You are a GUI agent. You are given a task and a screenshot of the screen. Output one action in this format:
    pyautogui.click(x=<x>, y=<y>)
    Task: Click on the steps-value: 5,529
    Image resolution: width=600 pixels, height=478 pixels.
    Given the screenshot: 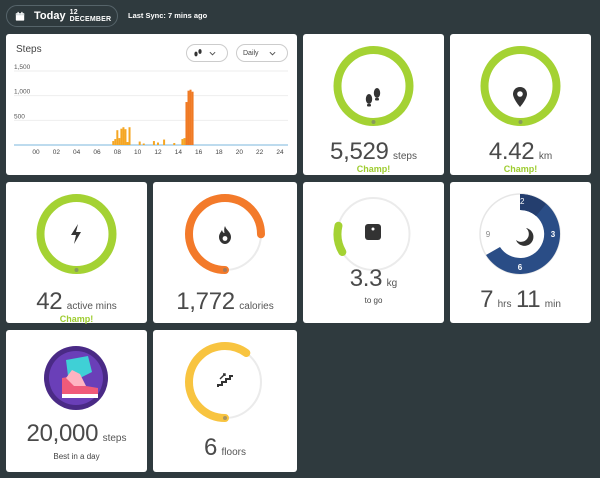 What is the action you would take?
    pyautogui.click(x=359, y=151)
    